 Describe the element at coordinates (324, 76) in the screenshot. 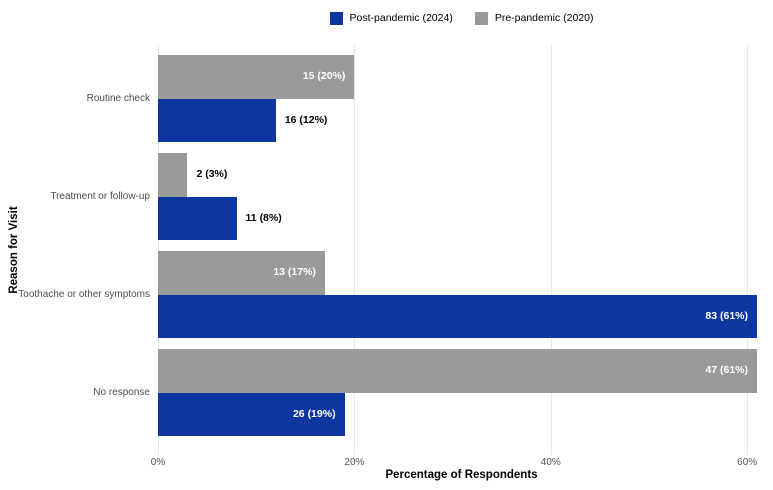

I see `bar-value-label: 15 (20%)` at that location.